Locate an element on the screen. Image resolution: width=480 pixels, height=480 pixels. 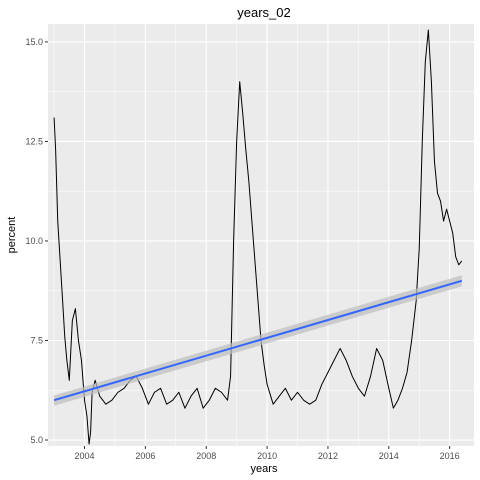
x-tick-label-3: 2010 is located at coordinates (267, 456).